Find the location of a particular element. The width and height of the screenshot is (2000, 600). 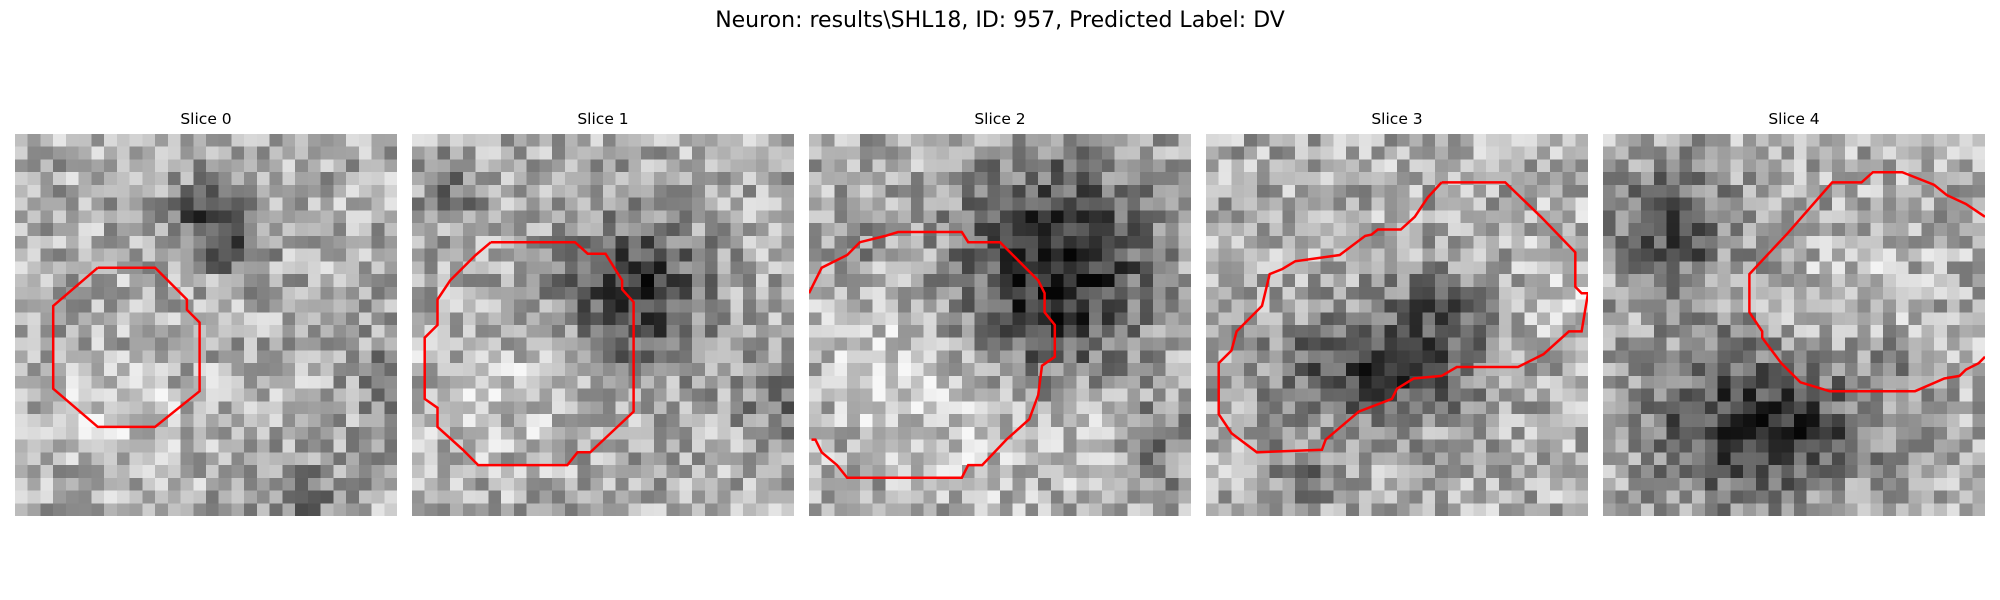

slice-2-mosaic is located at coordinates (1000, 325).